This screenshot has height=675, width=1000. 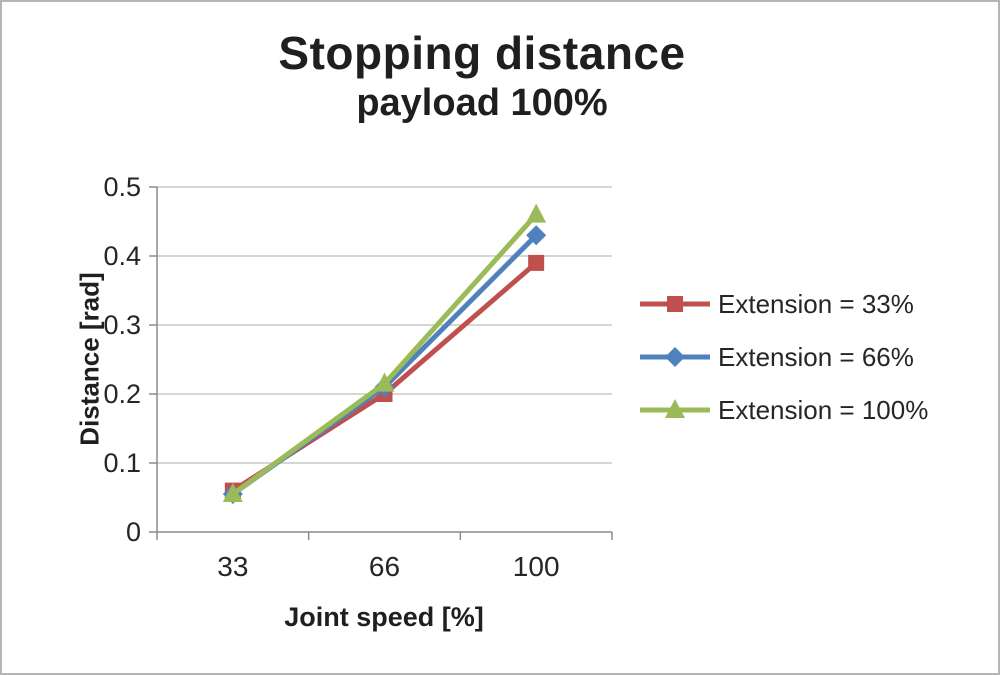 I want to click on y-tick-label: 0.1, so click(x=122, y=463).